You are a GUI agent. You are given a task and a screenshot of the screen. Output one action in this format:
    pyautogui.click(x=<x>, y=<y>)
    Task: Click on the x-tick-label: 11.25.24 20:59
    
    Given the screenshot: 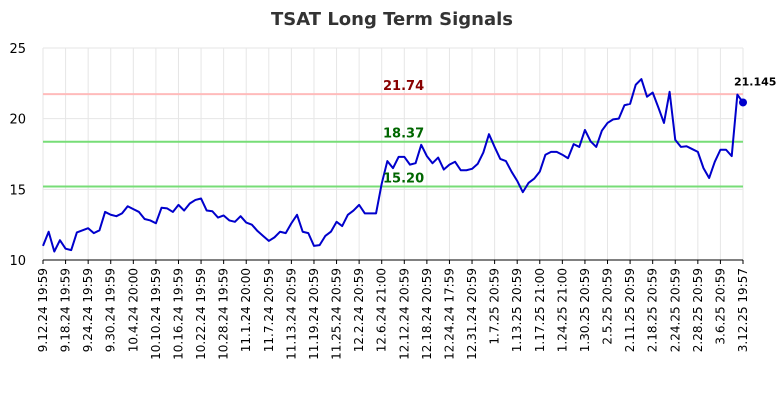 What is the action you would take?
    pyautogui.click(x=337, y=314)
    